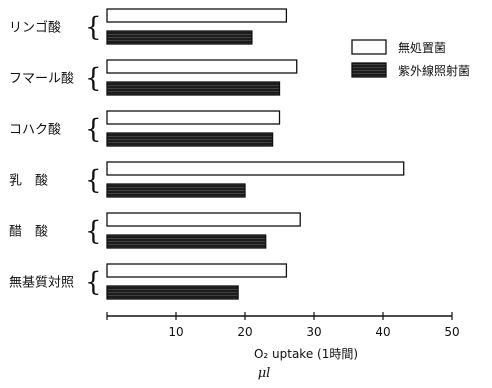 The image size is (492, 388). What do you see at coordinates (382, 332) in the screenshot?
I see `x-tick-label: 40` at bounding box center [382, 332].